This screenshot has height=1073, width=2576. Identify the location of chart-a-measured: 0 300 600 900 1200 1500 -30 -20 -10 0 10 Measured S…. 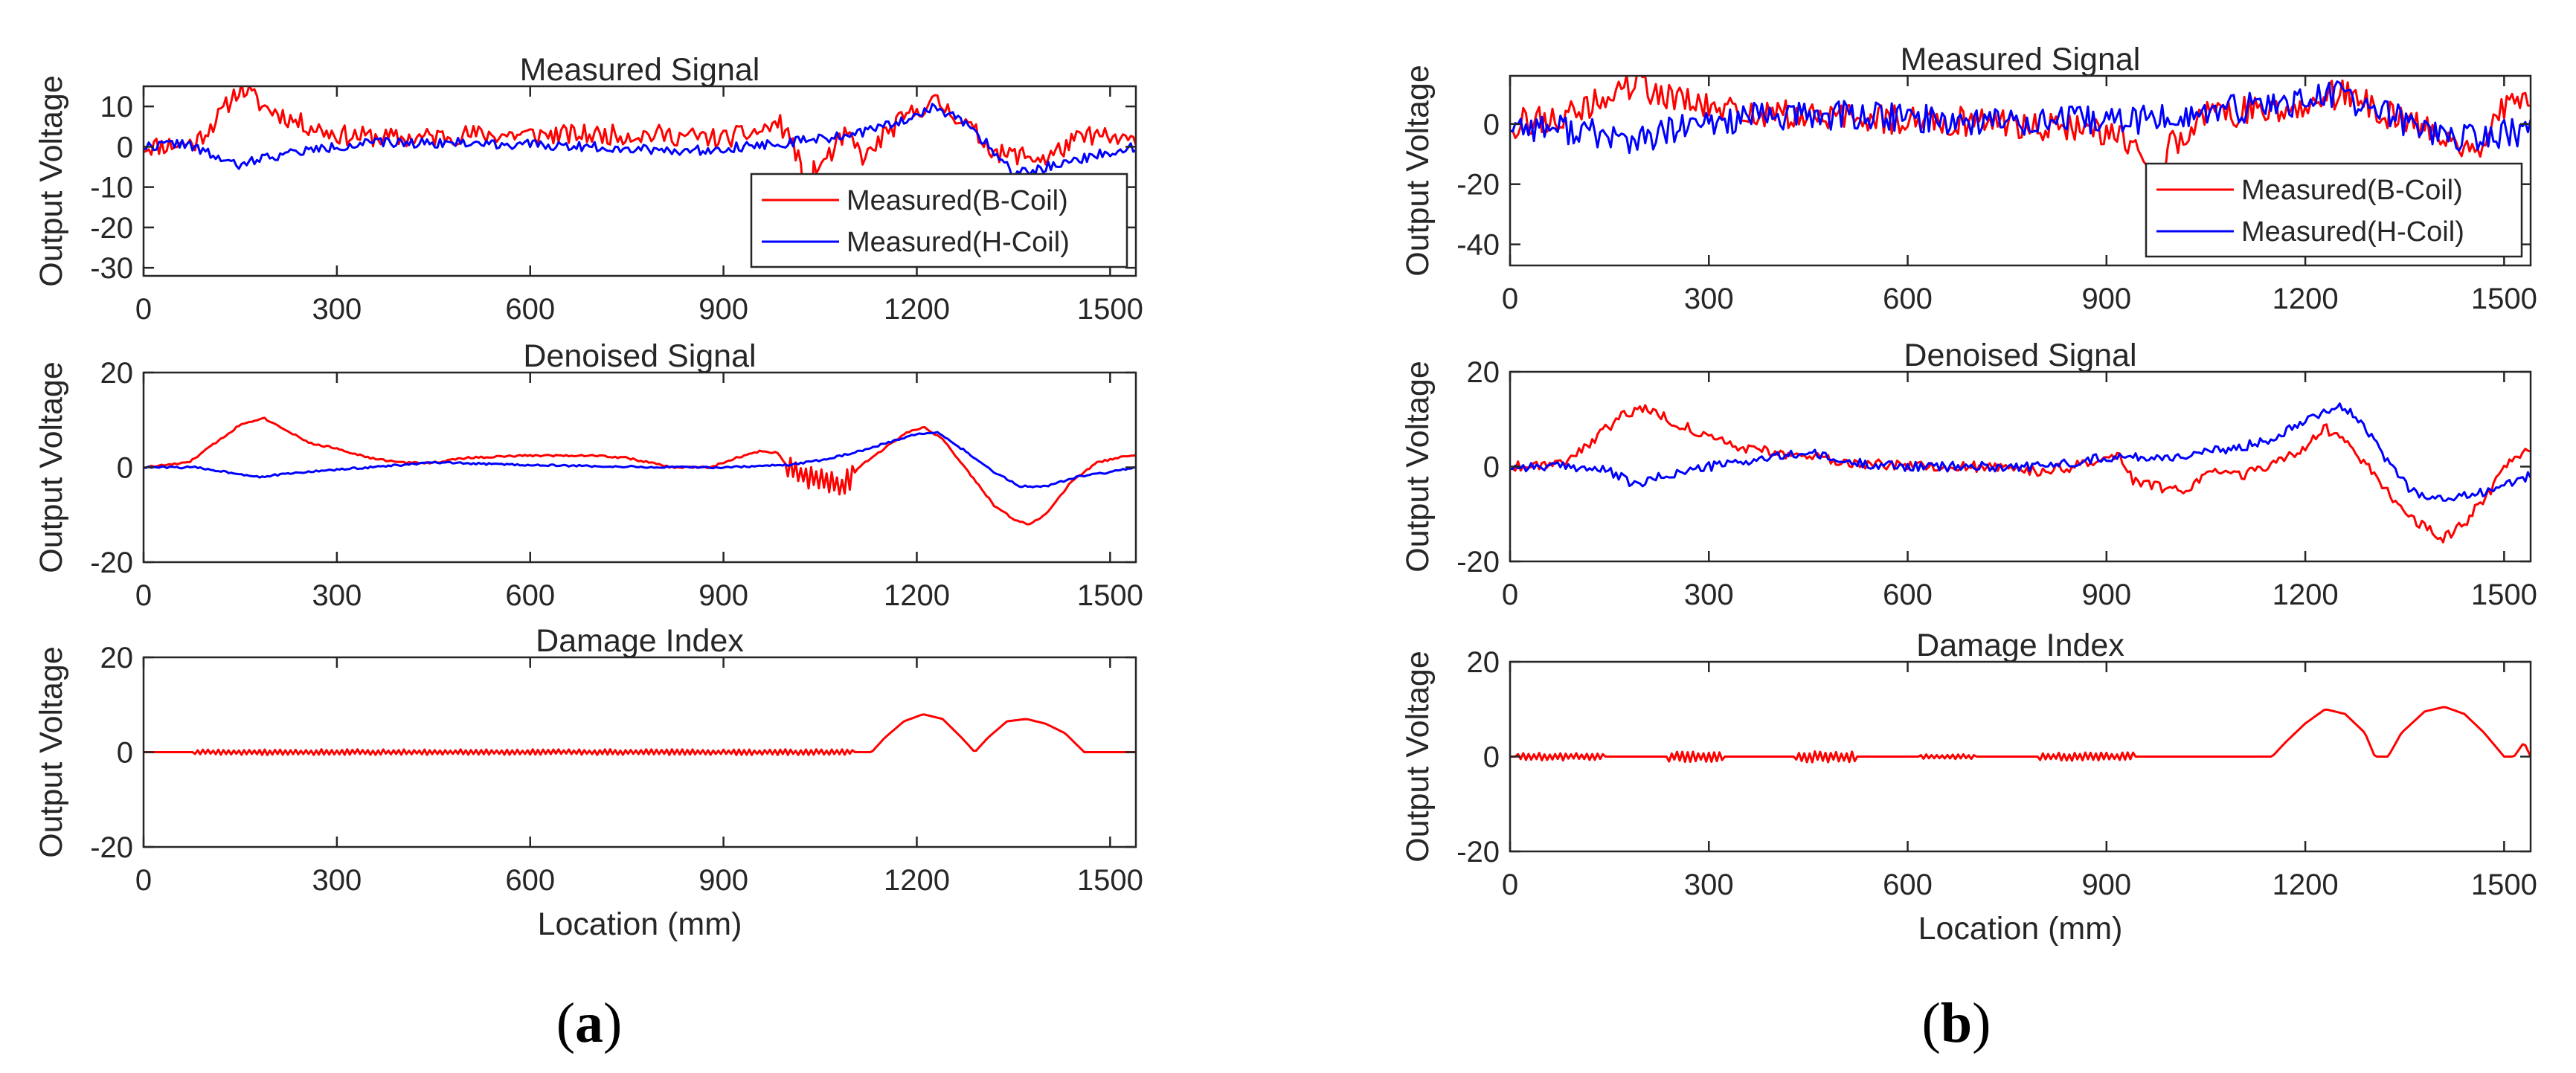
(588, 189).